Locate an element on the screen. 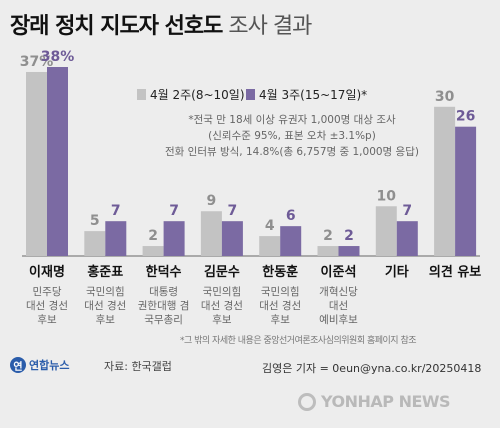 This screenshot has width=500, height=428. legend-swatch-week3 is located at coordinates (250, 94).